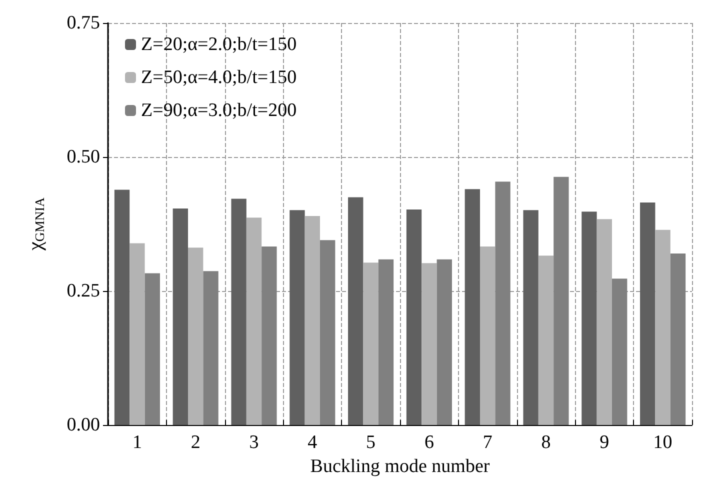  What do you see at coordinates (83, 23) in the screenshot?
I see `y-tick-label: 0.75` at bounding box center [83, 23].